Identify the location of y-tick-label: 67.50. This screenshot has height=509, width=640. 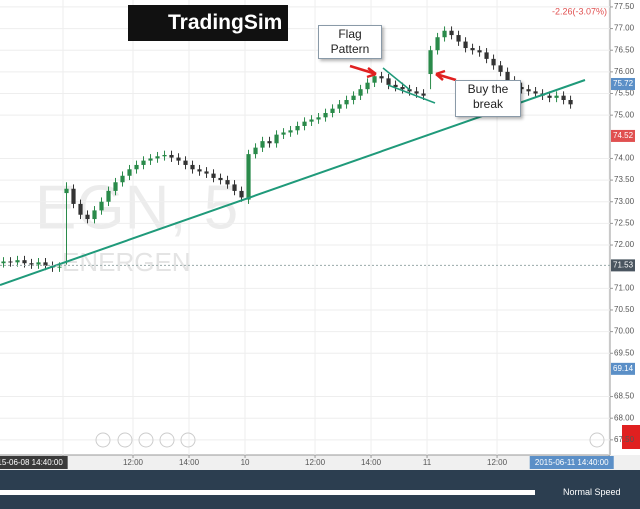
(624, 439).